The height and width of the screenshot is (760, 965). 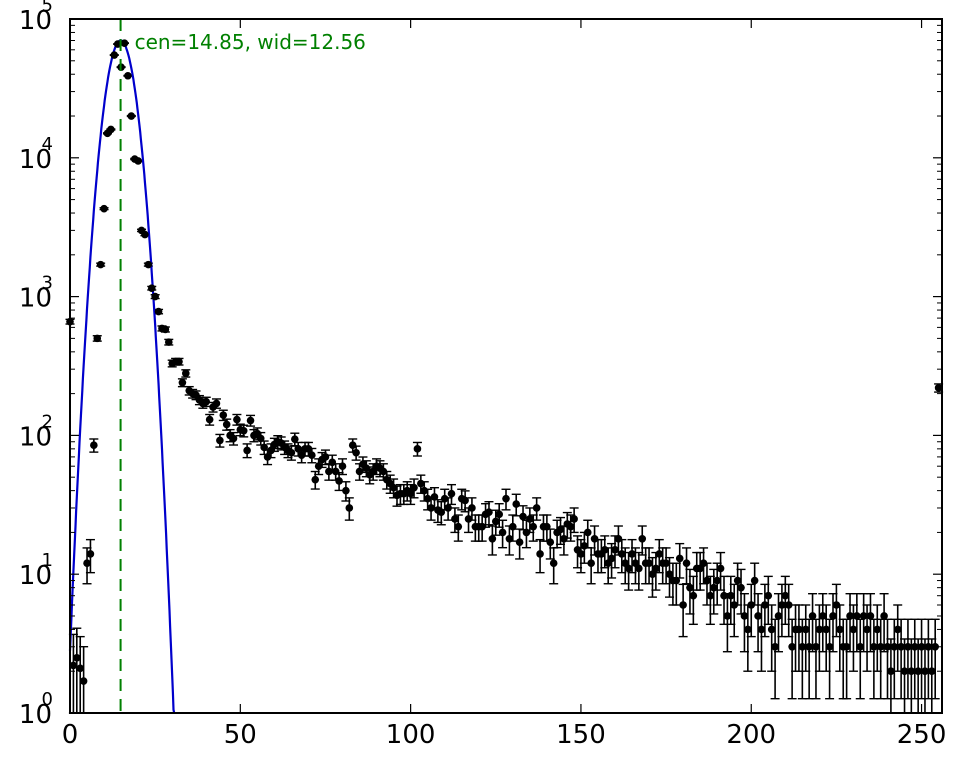 What do you see at coordinates (47, 421) in the screenshot?
I see `y-tick-exponent: 2` at bounding box center [47, 421].